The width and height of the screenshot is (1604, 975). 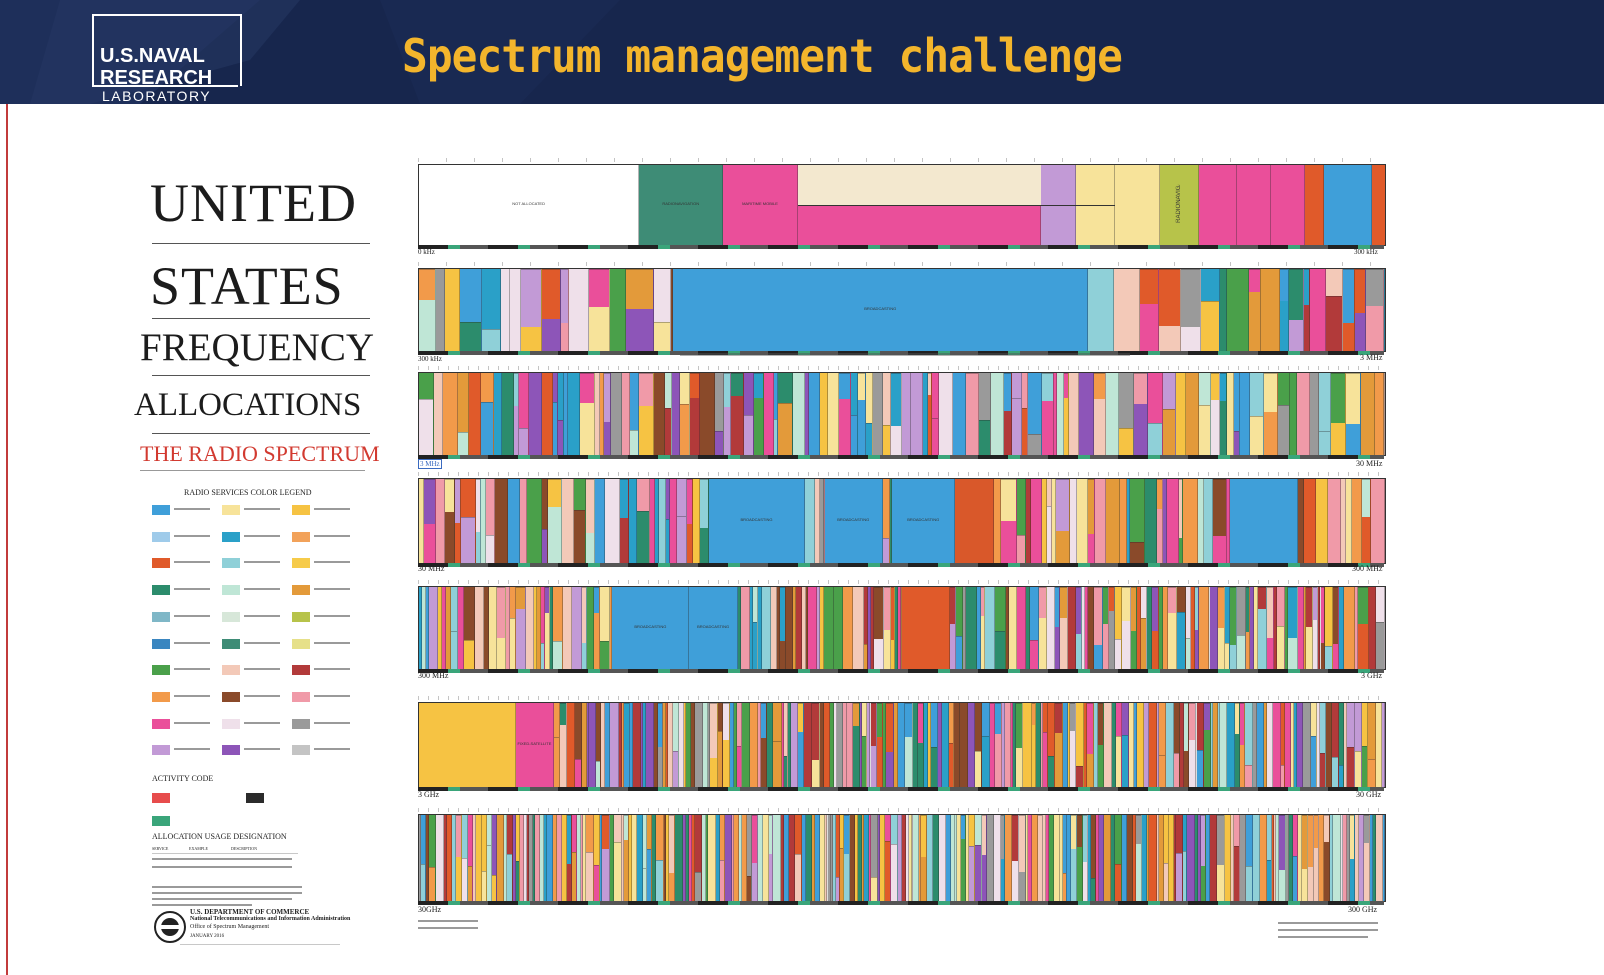 What do you see at coordinates (901, 671) in the screenshot?
I see `band-baseline` at bounding box center [901, 671].